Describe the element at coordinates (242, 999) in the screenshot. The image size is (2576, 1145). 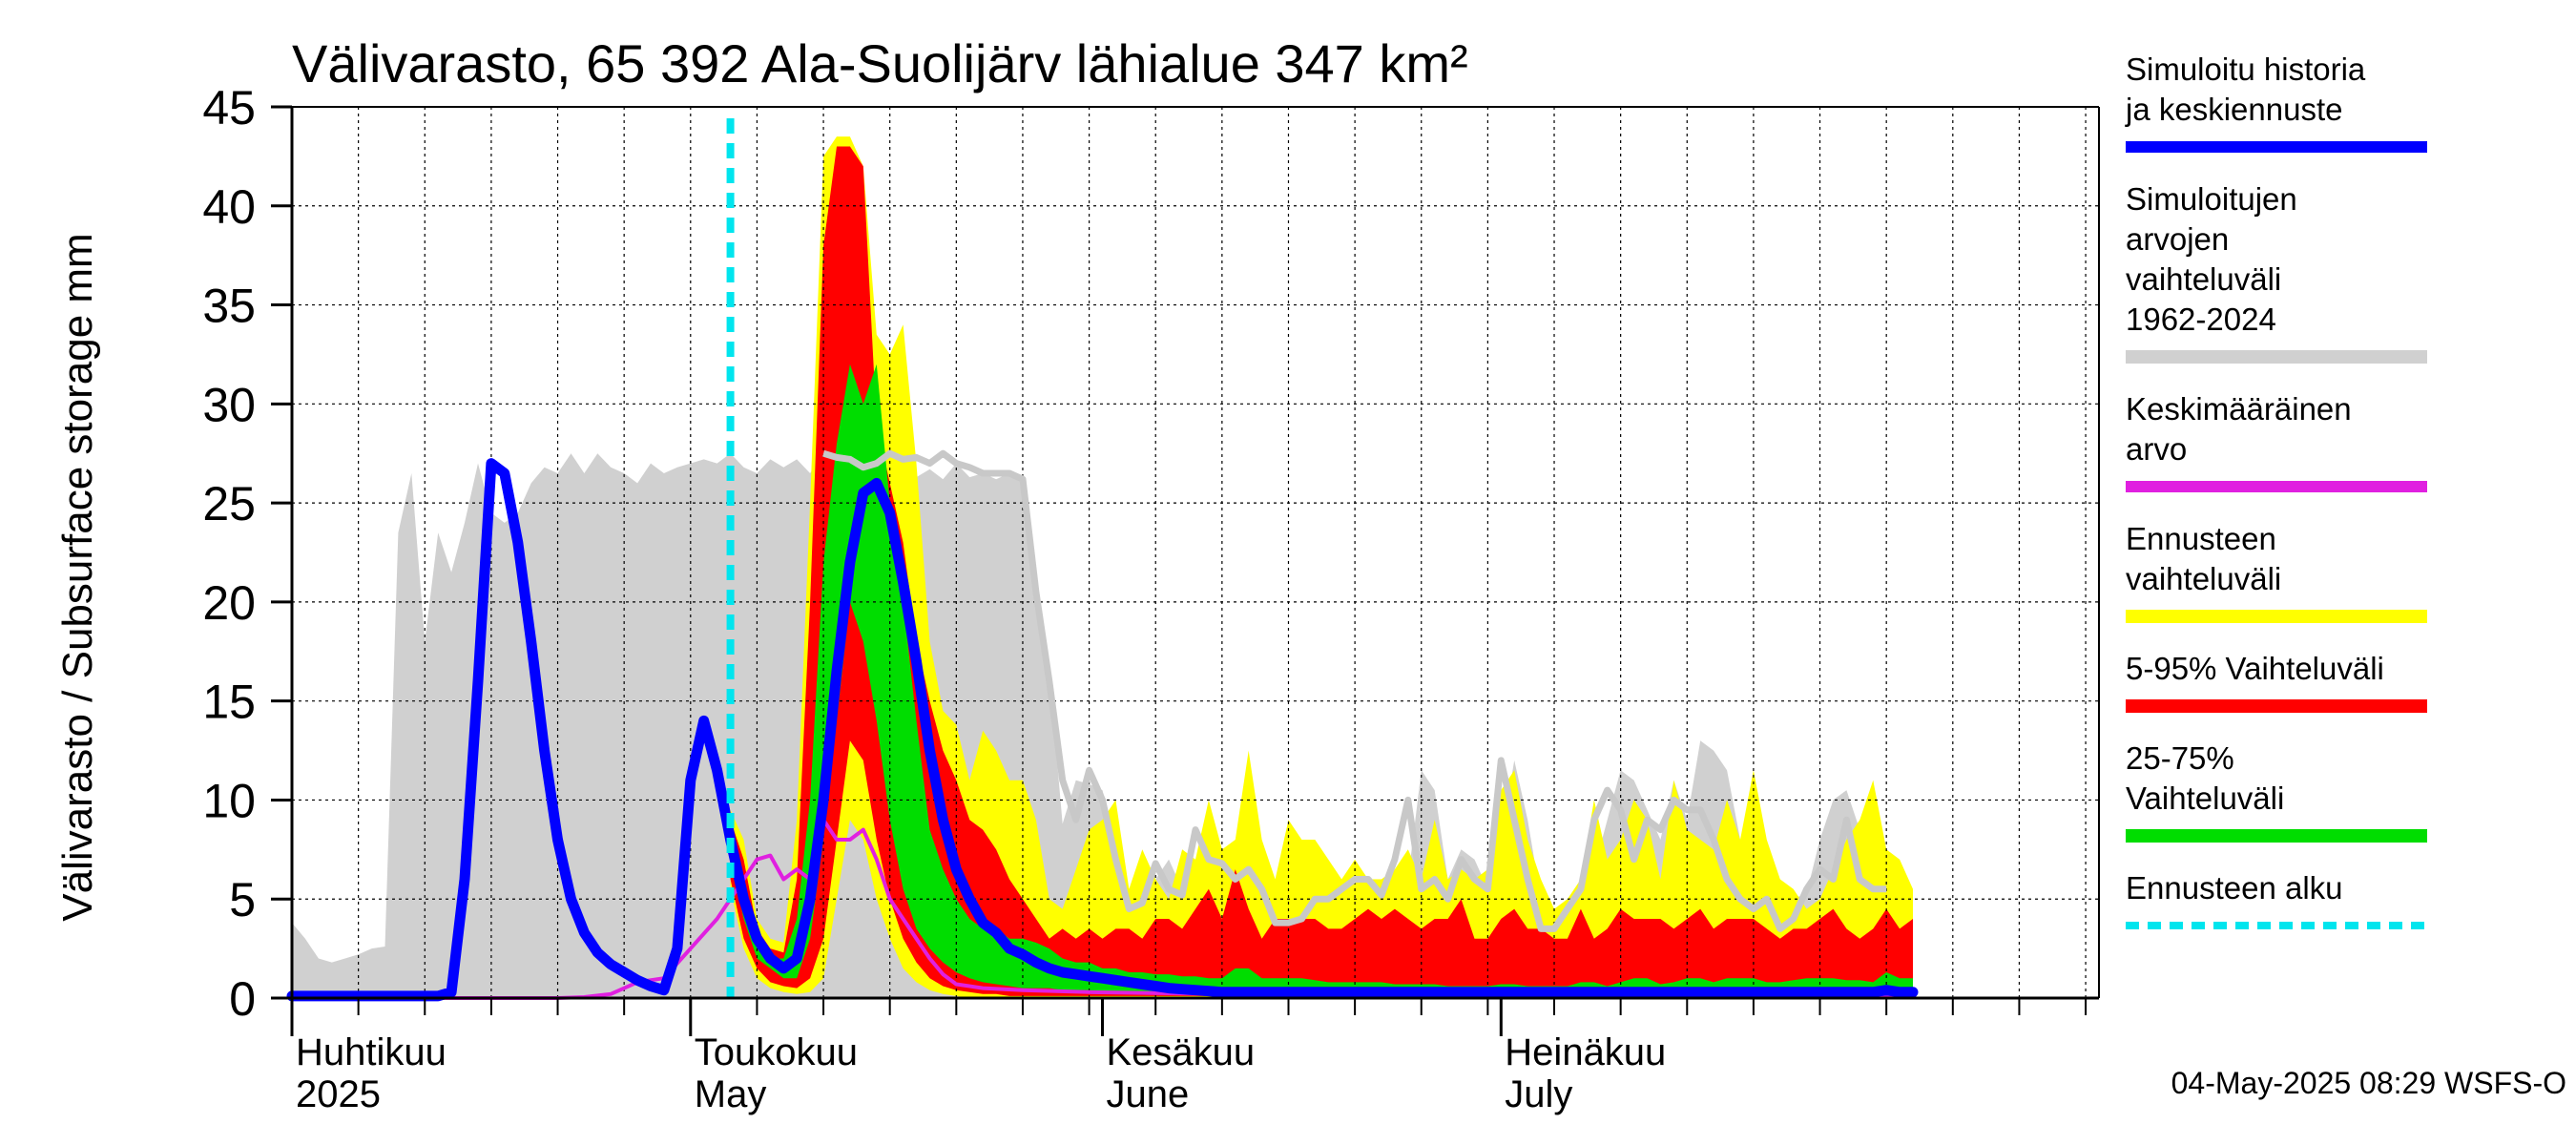
I see `y-tick-label: 0` at that location.